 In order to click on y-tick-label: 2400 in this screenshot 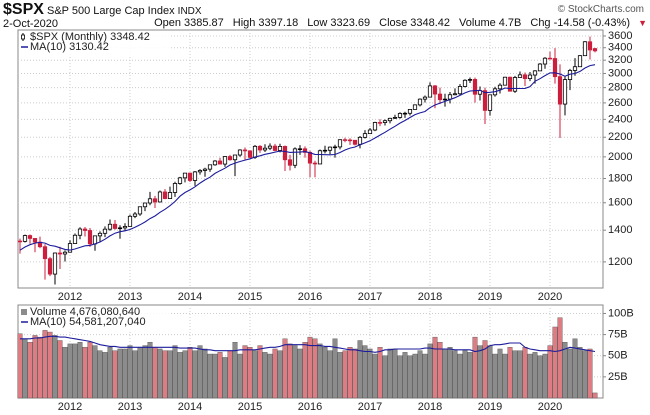, I will do `click(620, 119)`.